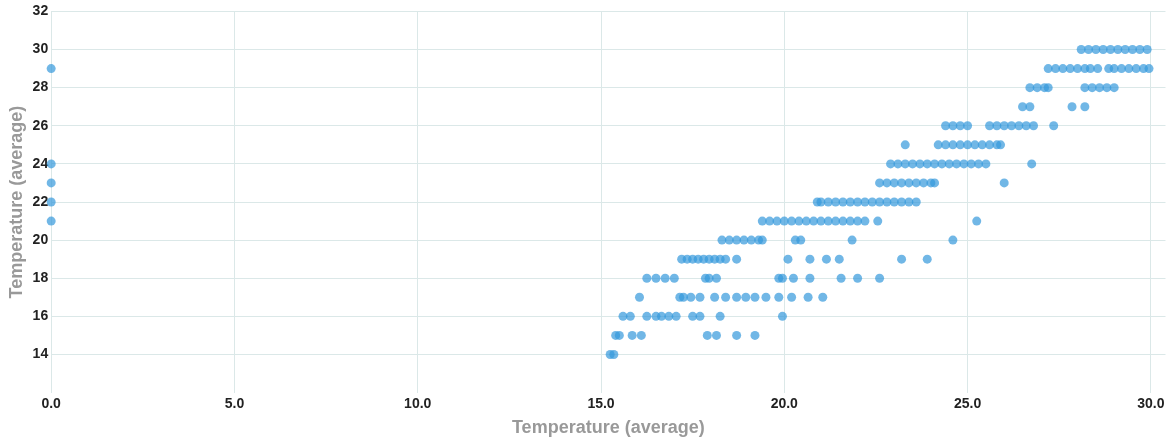 Image resolution: width=1171 pixels, height=441 pixels. Describe the element at coordinates (40, 162) in the screenshot. I see `y-tick-label: 24` at that location.